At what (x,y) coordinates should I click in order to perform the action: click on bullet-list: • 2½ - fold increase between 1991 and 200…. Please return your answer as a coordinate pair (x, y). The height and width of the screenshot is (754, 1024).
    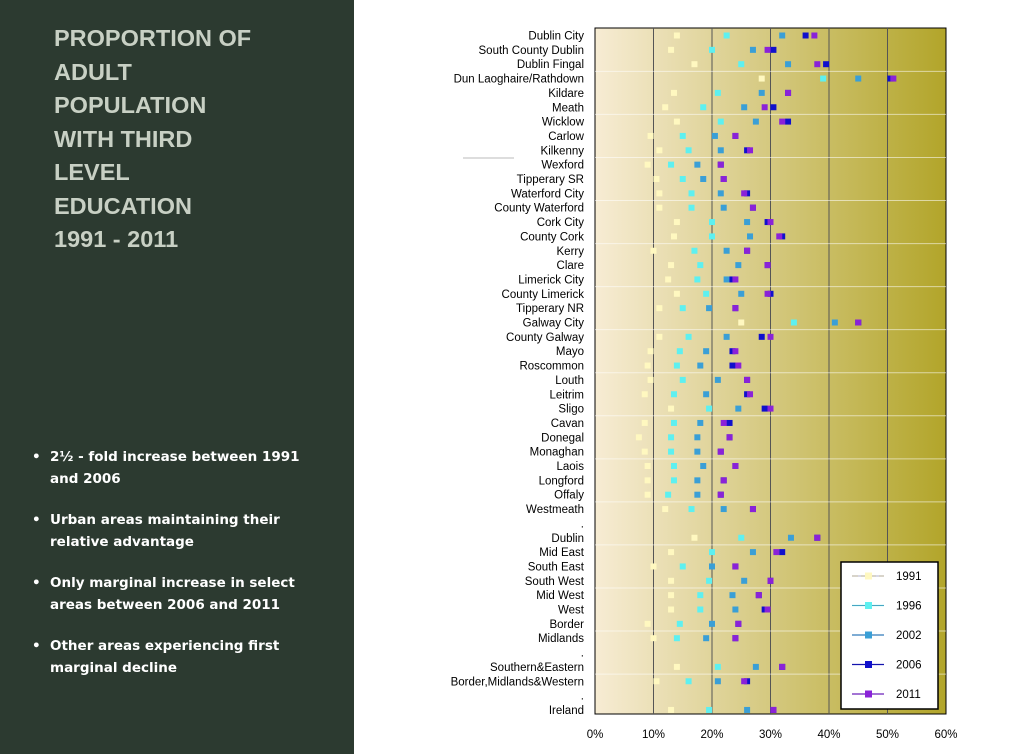
    Looking at the image, I should click on (180, 572).